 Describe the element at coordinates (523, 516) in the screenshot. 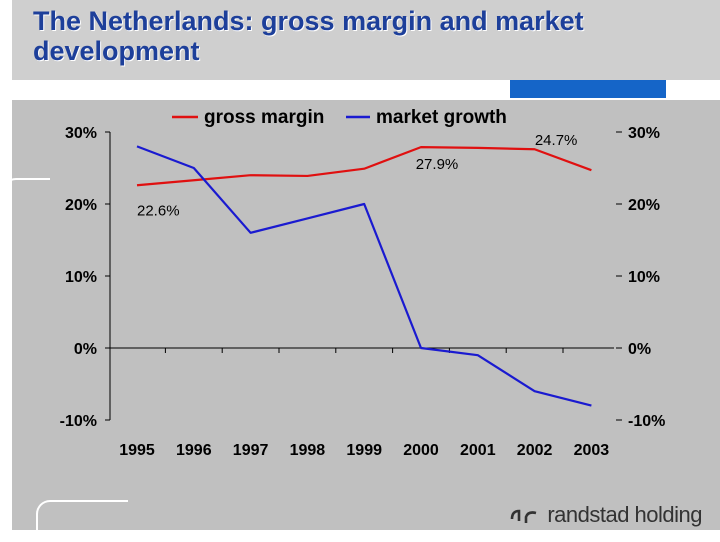

I see `randstad-logo-icon` at that location.